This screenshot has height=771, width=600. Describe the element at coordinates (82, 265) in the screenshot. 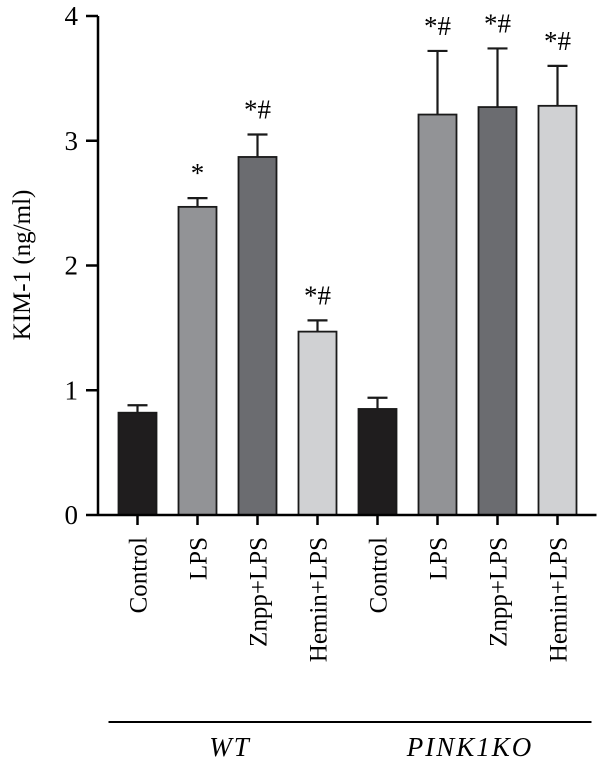

I see `y-axis: 0 1 2 3 4` at that location.